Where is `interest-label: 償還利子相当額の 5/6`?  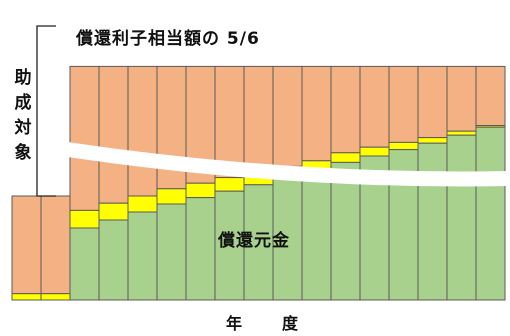
interest-label: 償還利子相当額の 5/6 is located at coordinates (168, 39).